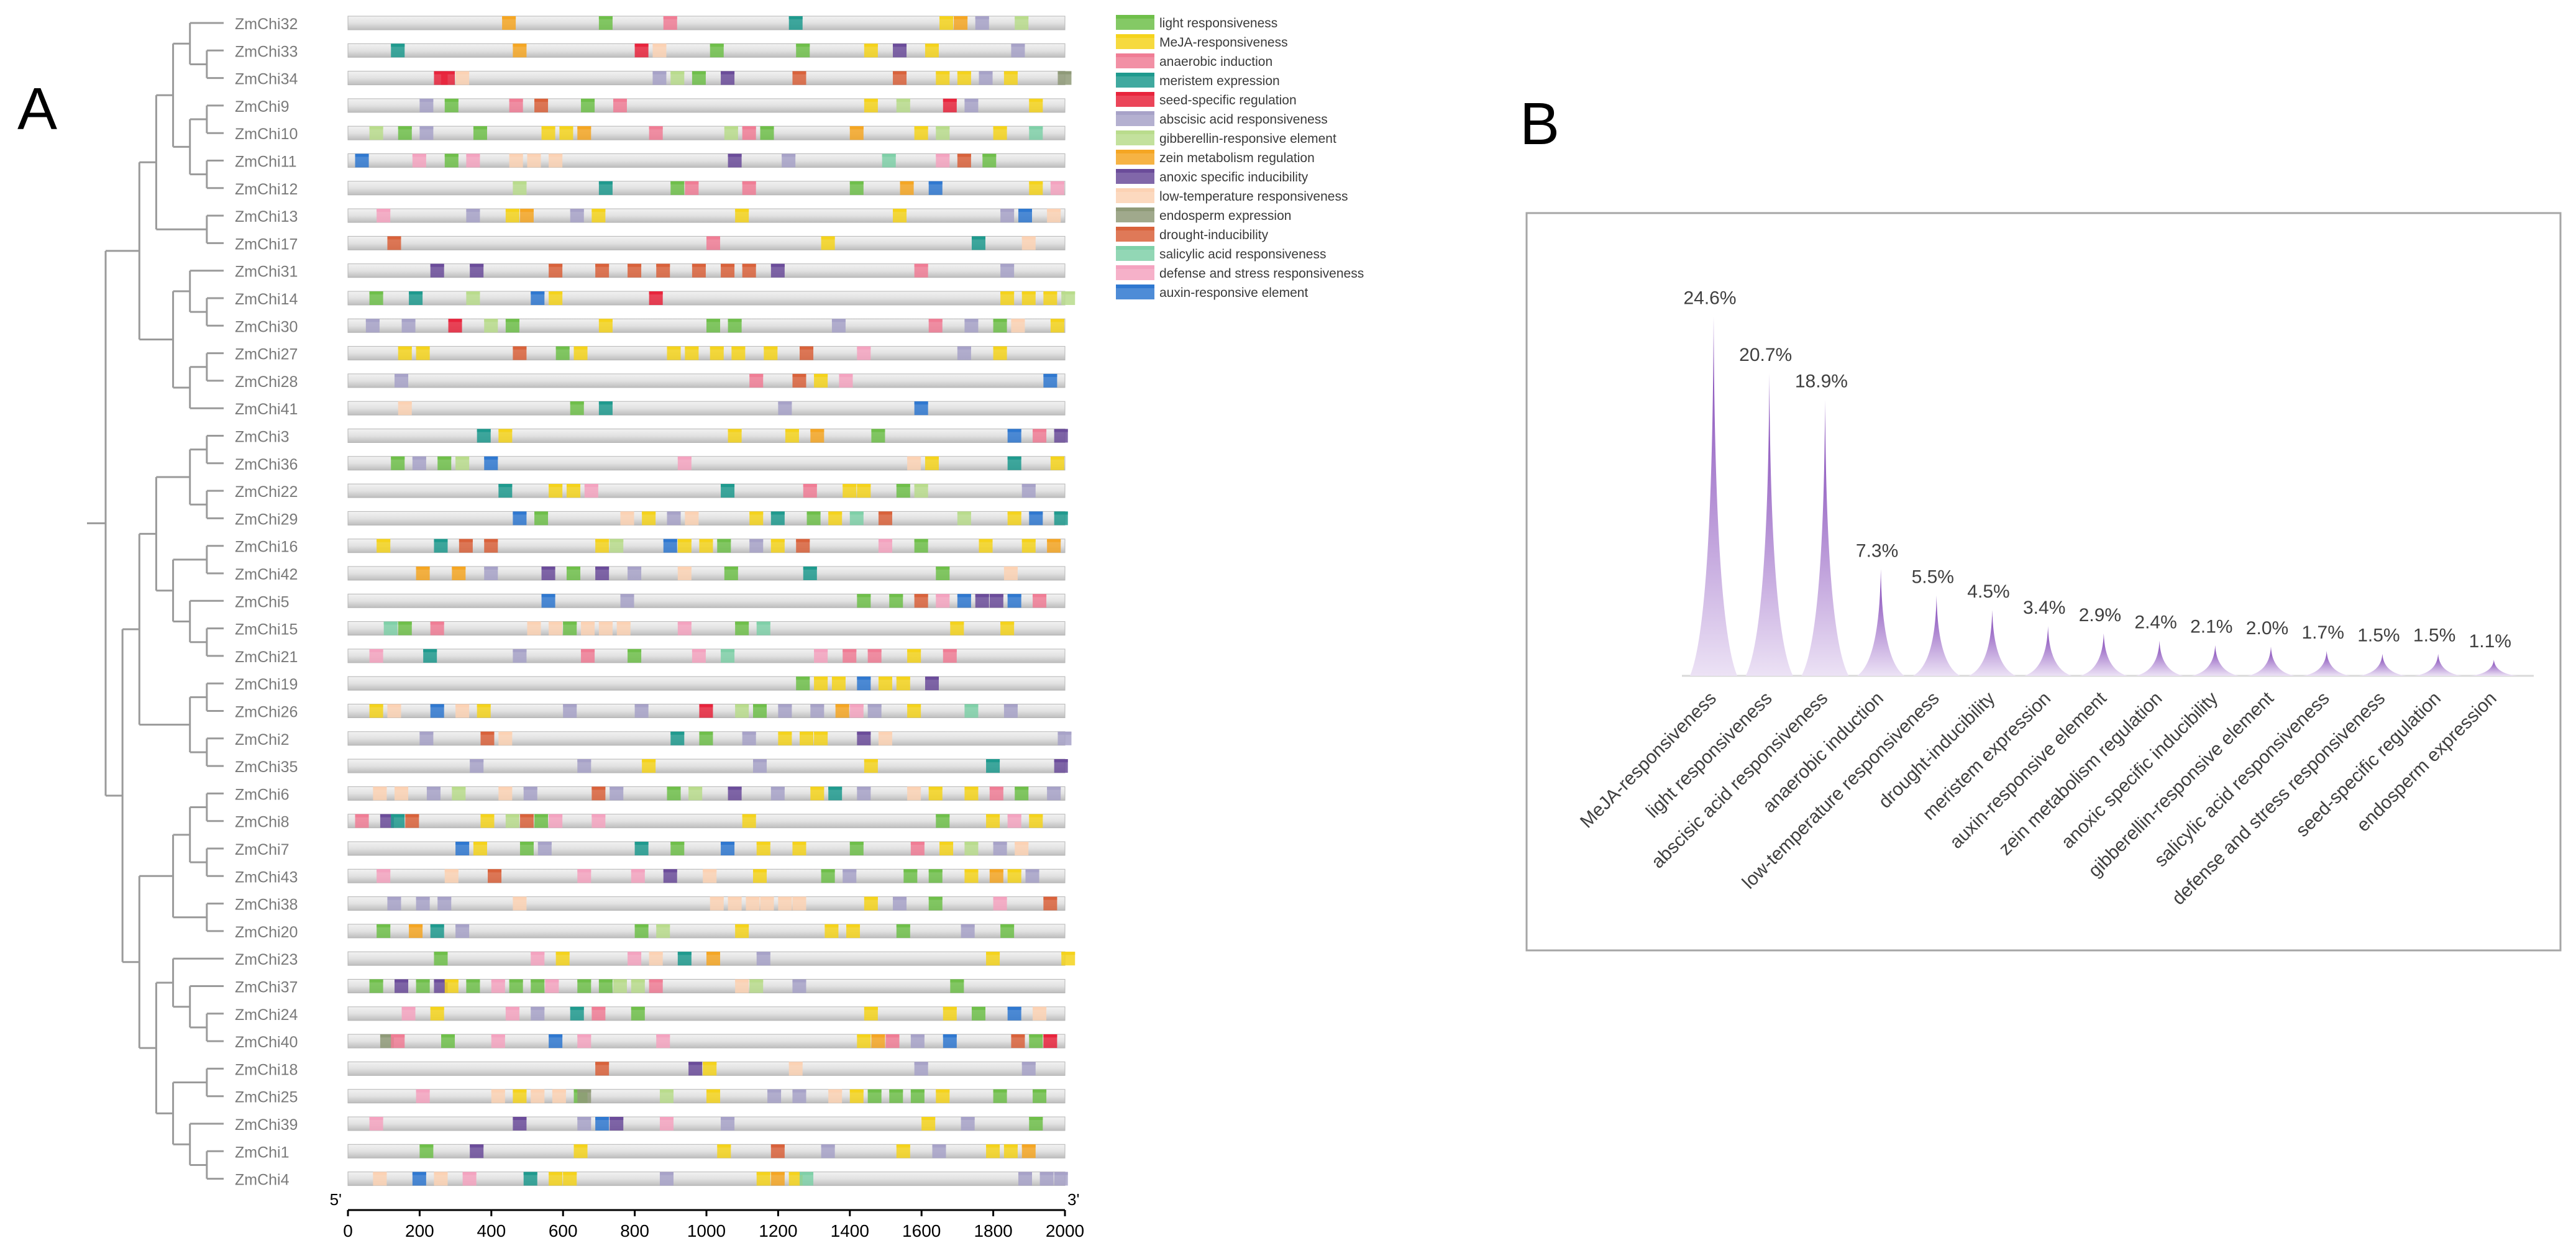 Image resolution: width=2576 pixels, height=1238 pixels. What do you see at coordinates (1232, 196) in the screenshot?
I see `legend-item-lowtemp: low-temperature responsiveness` at bounding box center [1232, 196].